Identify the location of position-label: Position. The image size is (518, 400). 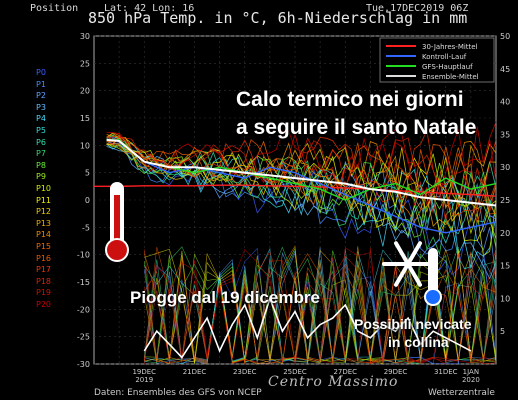
(54, 8).